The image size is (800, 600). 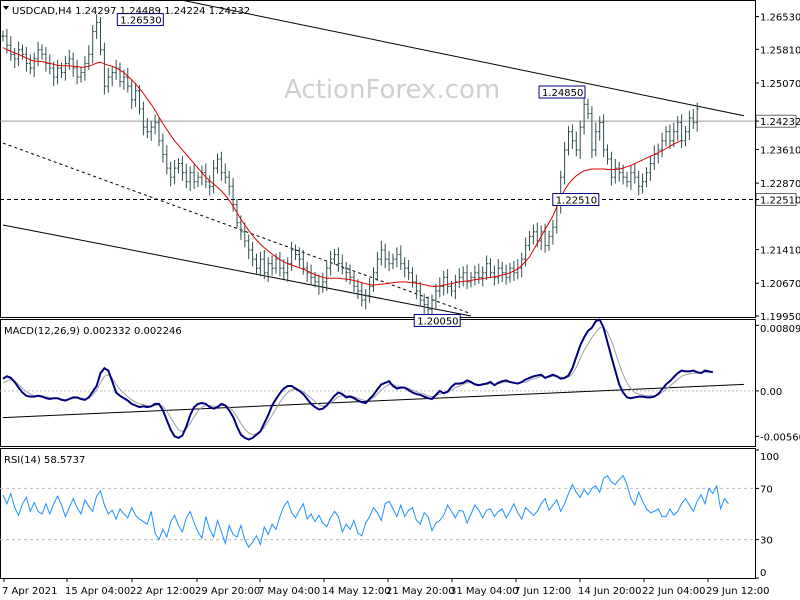 I want to click on price-axis-label: 1.19950, so click(x=780, y=317).